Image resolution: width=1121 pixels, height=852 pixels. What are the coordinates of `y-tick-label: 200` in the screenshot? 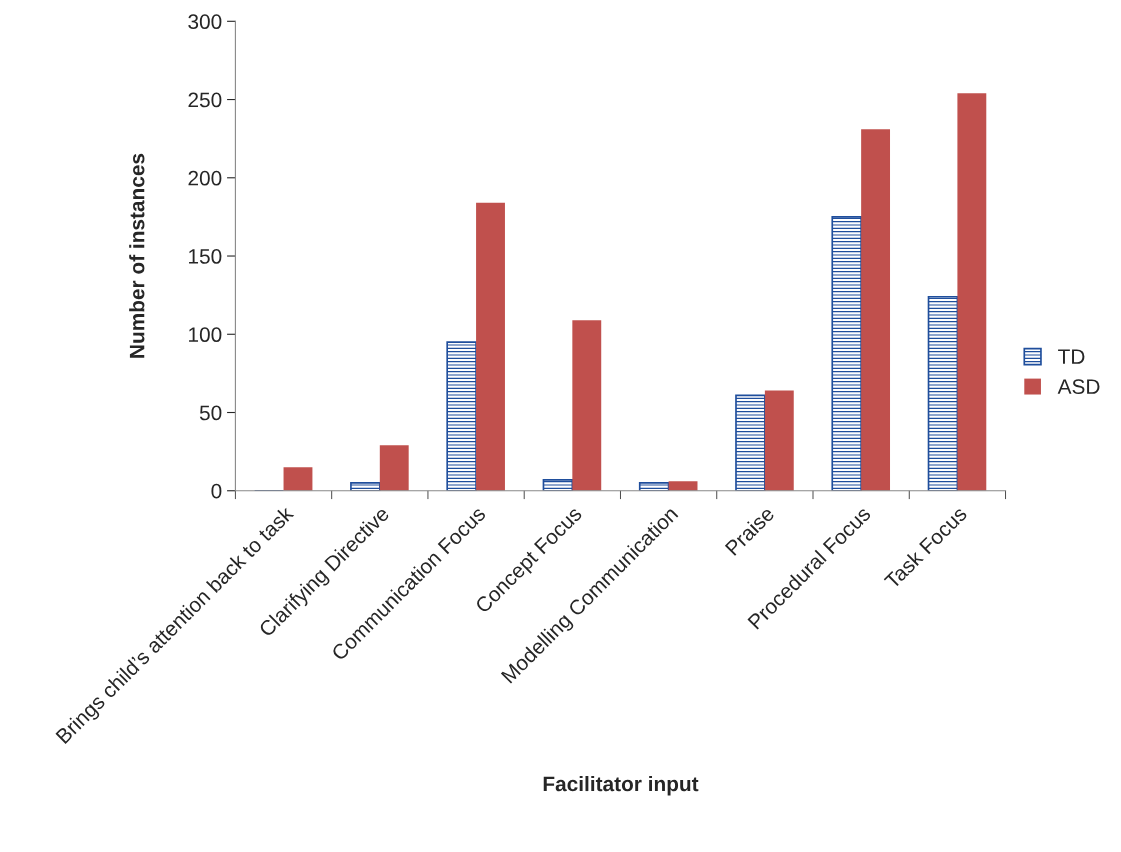 It's located at (205, 178).